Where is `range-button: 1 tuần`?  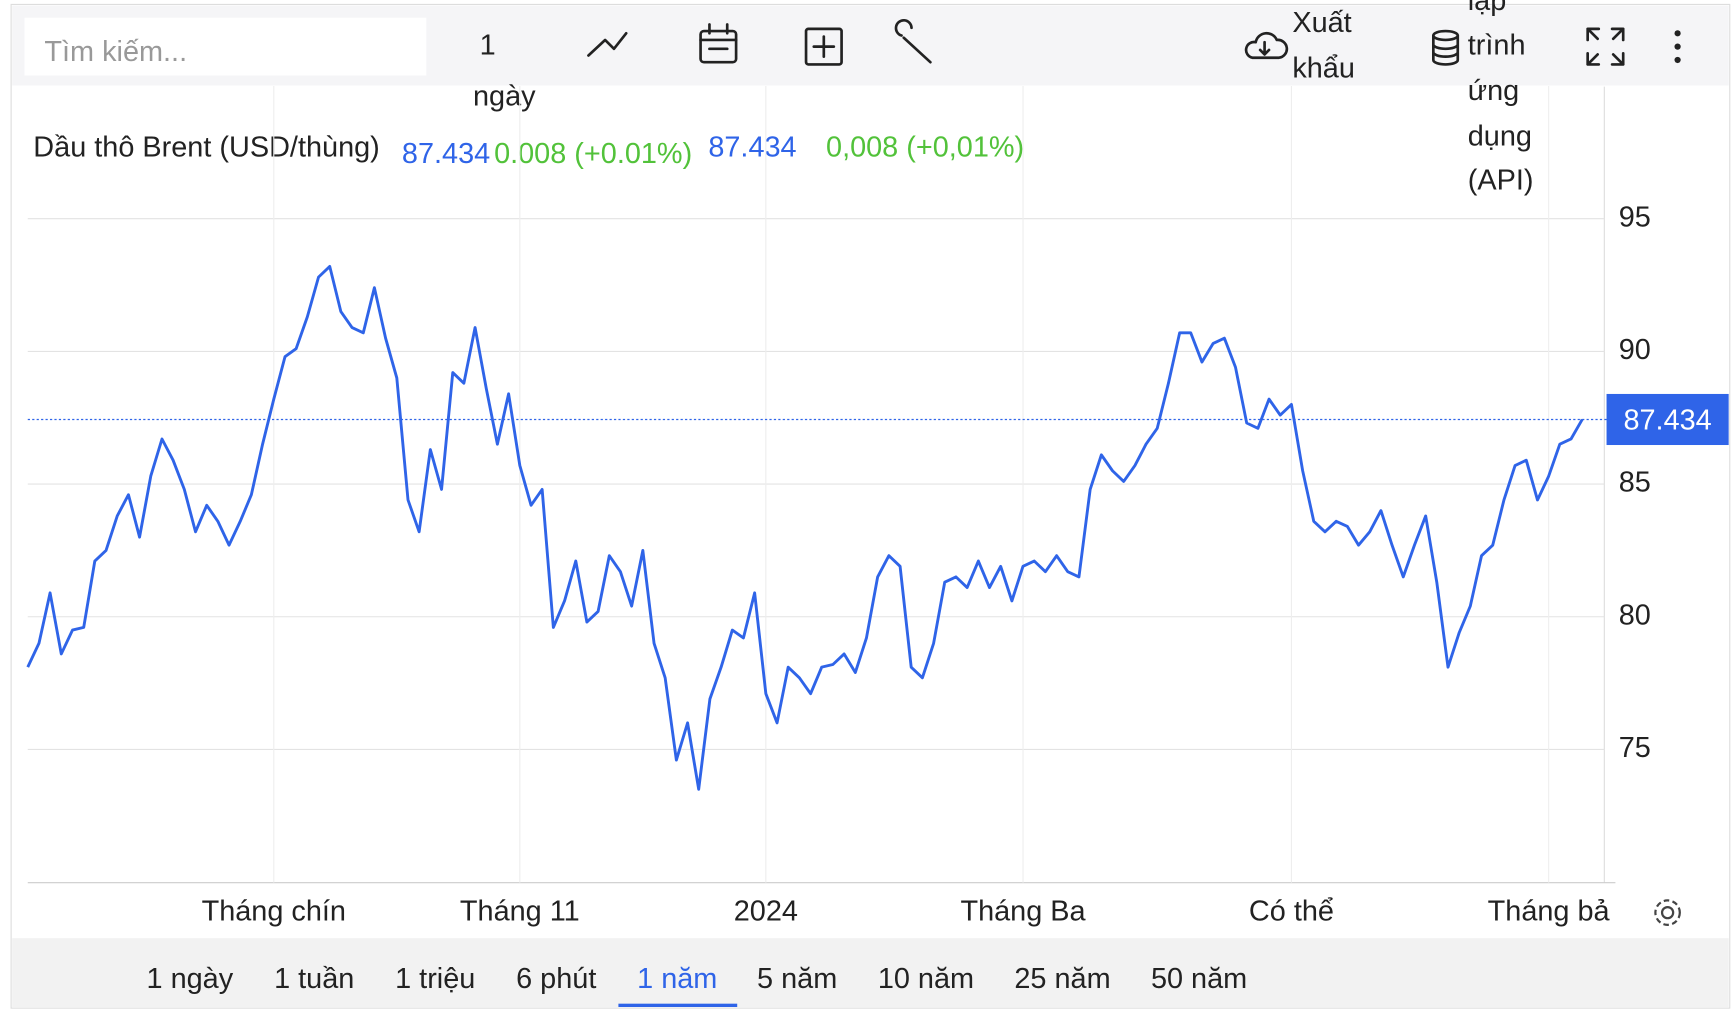
range-button: 1 tuần is located at coordinates (314, 979).